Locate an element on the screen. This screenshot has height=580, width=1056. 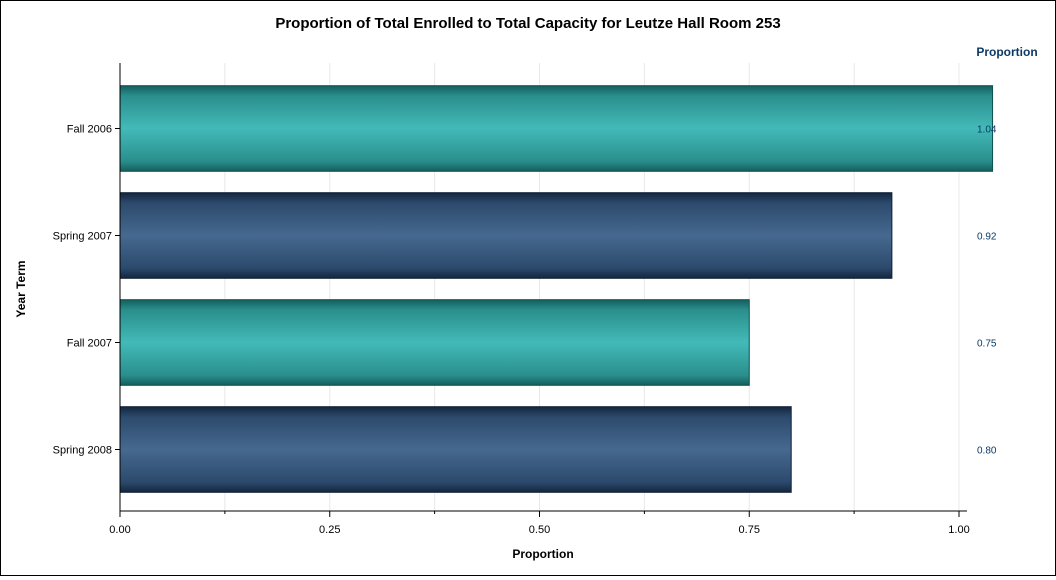
x-axis-ticks: 0.00 0.25 0.50 0.75 1.00 is located at coordinates (539, 523).